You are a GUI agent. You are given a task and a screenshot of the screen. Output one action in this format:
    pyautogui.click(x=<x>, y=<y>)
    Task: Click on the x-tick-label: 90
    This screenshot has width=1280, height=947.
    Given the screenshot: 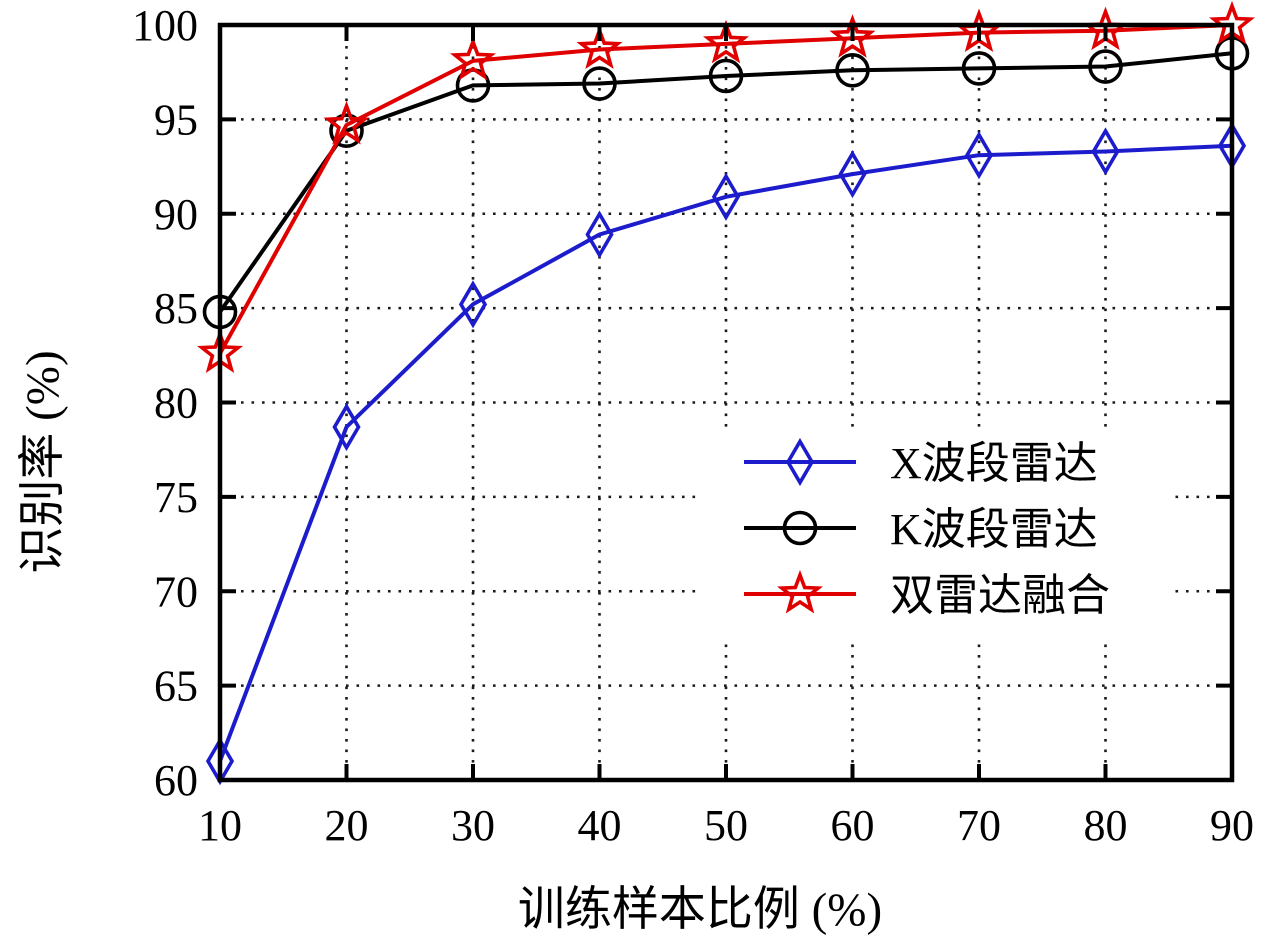 What is the action you would take?
    pyautogui.click(x=1232, y=825)
    